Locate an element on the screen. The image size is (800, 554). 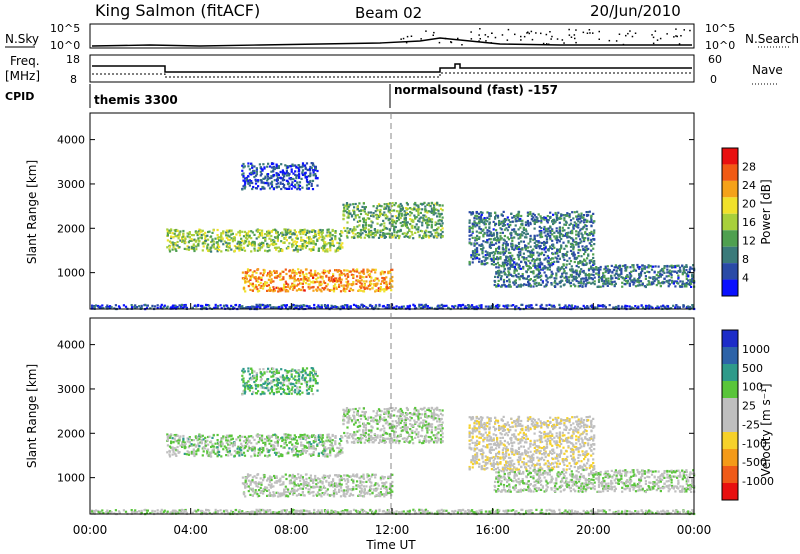
nave-trace is located at coordinates (392, 75).